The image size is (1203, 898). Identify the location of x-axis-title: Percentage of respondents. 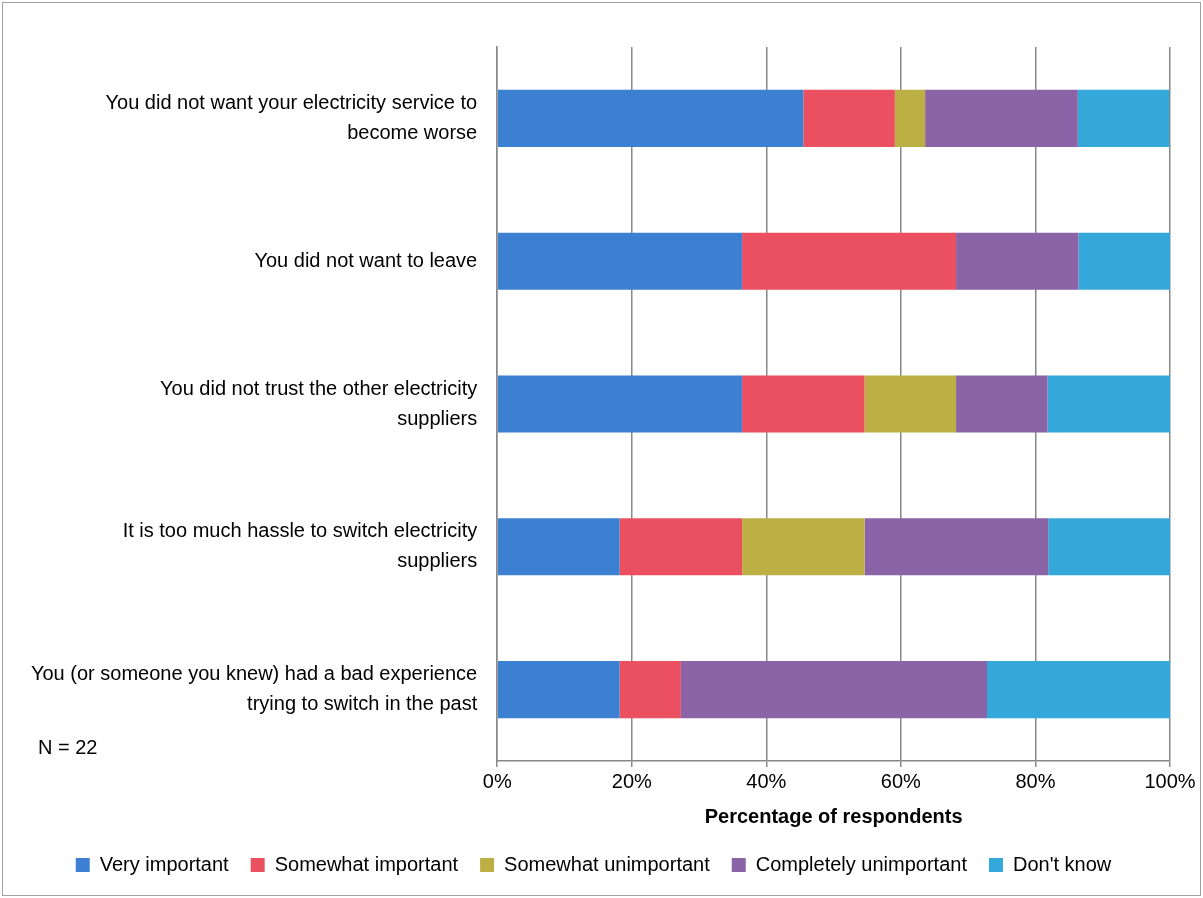
(833, 815).